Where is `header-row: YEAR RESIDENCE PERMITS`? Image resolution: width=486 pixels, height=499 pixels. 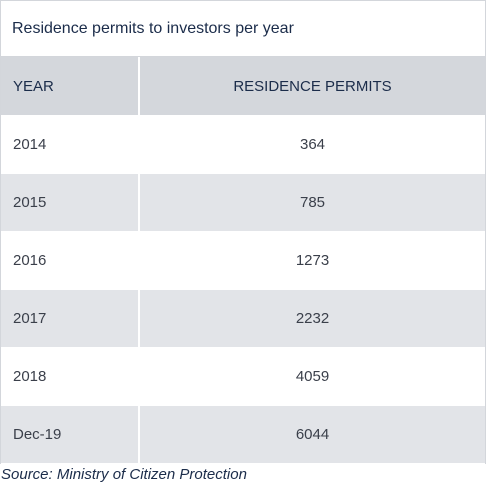
header-row: YEAR RESIDENCE PERMITS is located at coordinates (243, 86).